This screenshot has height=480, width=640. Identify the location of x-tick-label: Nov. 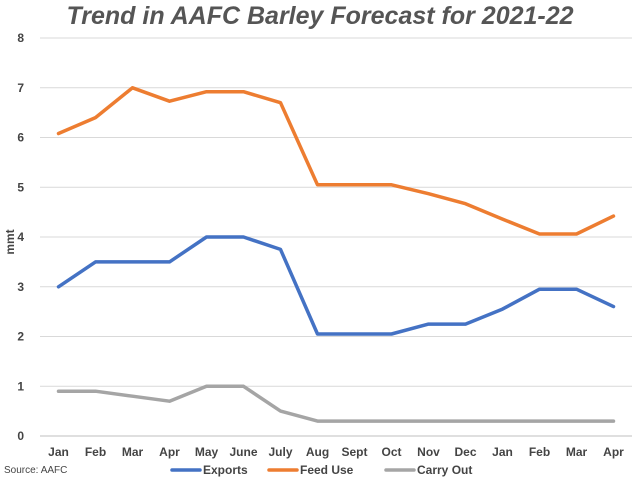
(428, 452).